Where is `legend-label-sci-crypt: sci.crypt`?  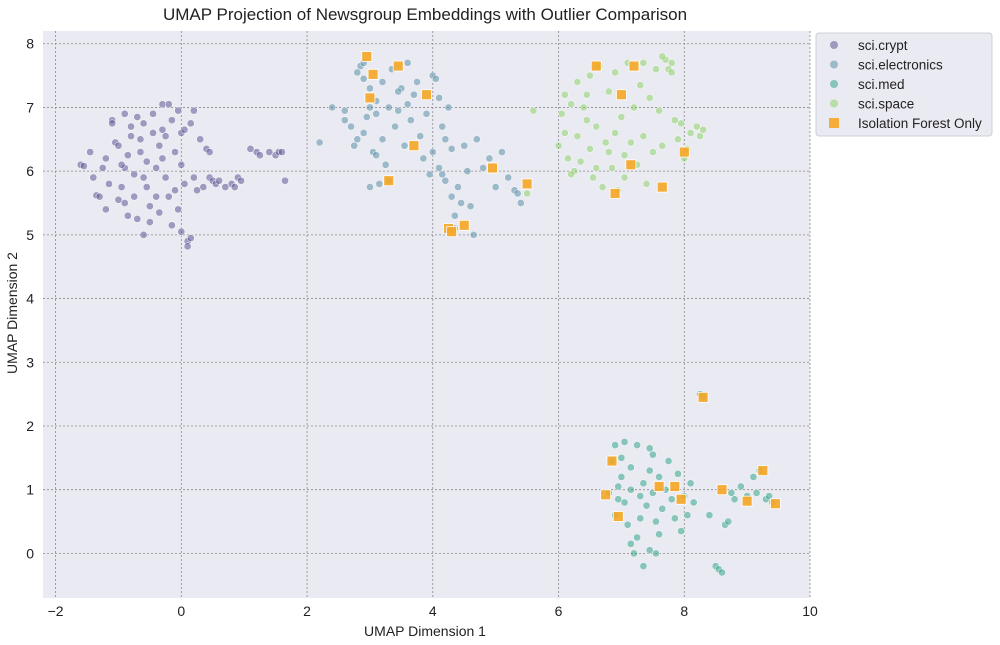 legend-label-sci-crypt: sci.crypt is located at coordinates (883, 45).